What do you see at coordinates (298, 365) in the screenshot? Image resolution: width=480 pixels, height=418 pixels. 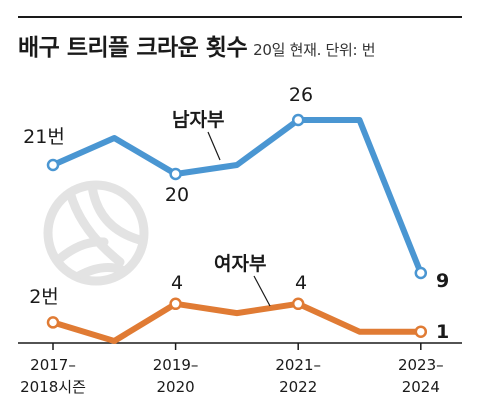 I see `x-tick-label: 2021–` at bounding box center [298, 365].